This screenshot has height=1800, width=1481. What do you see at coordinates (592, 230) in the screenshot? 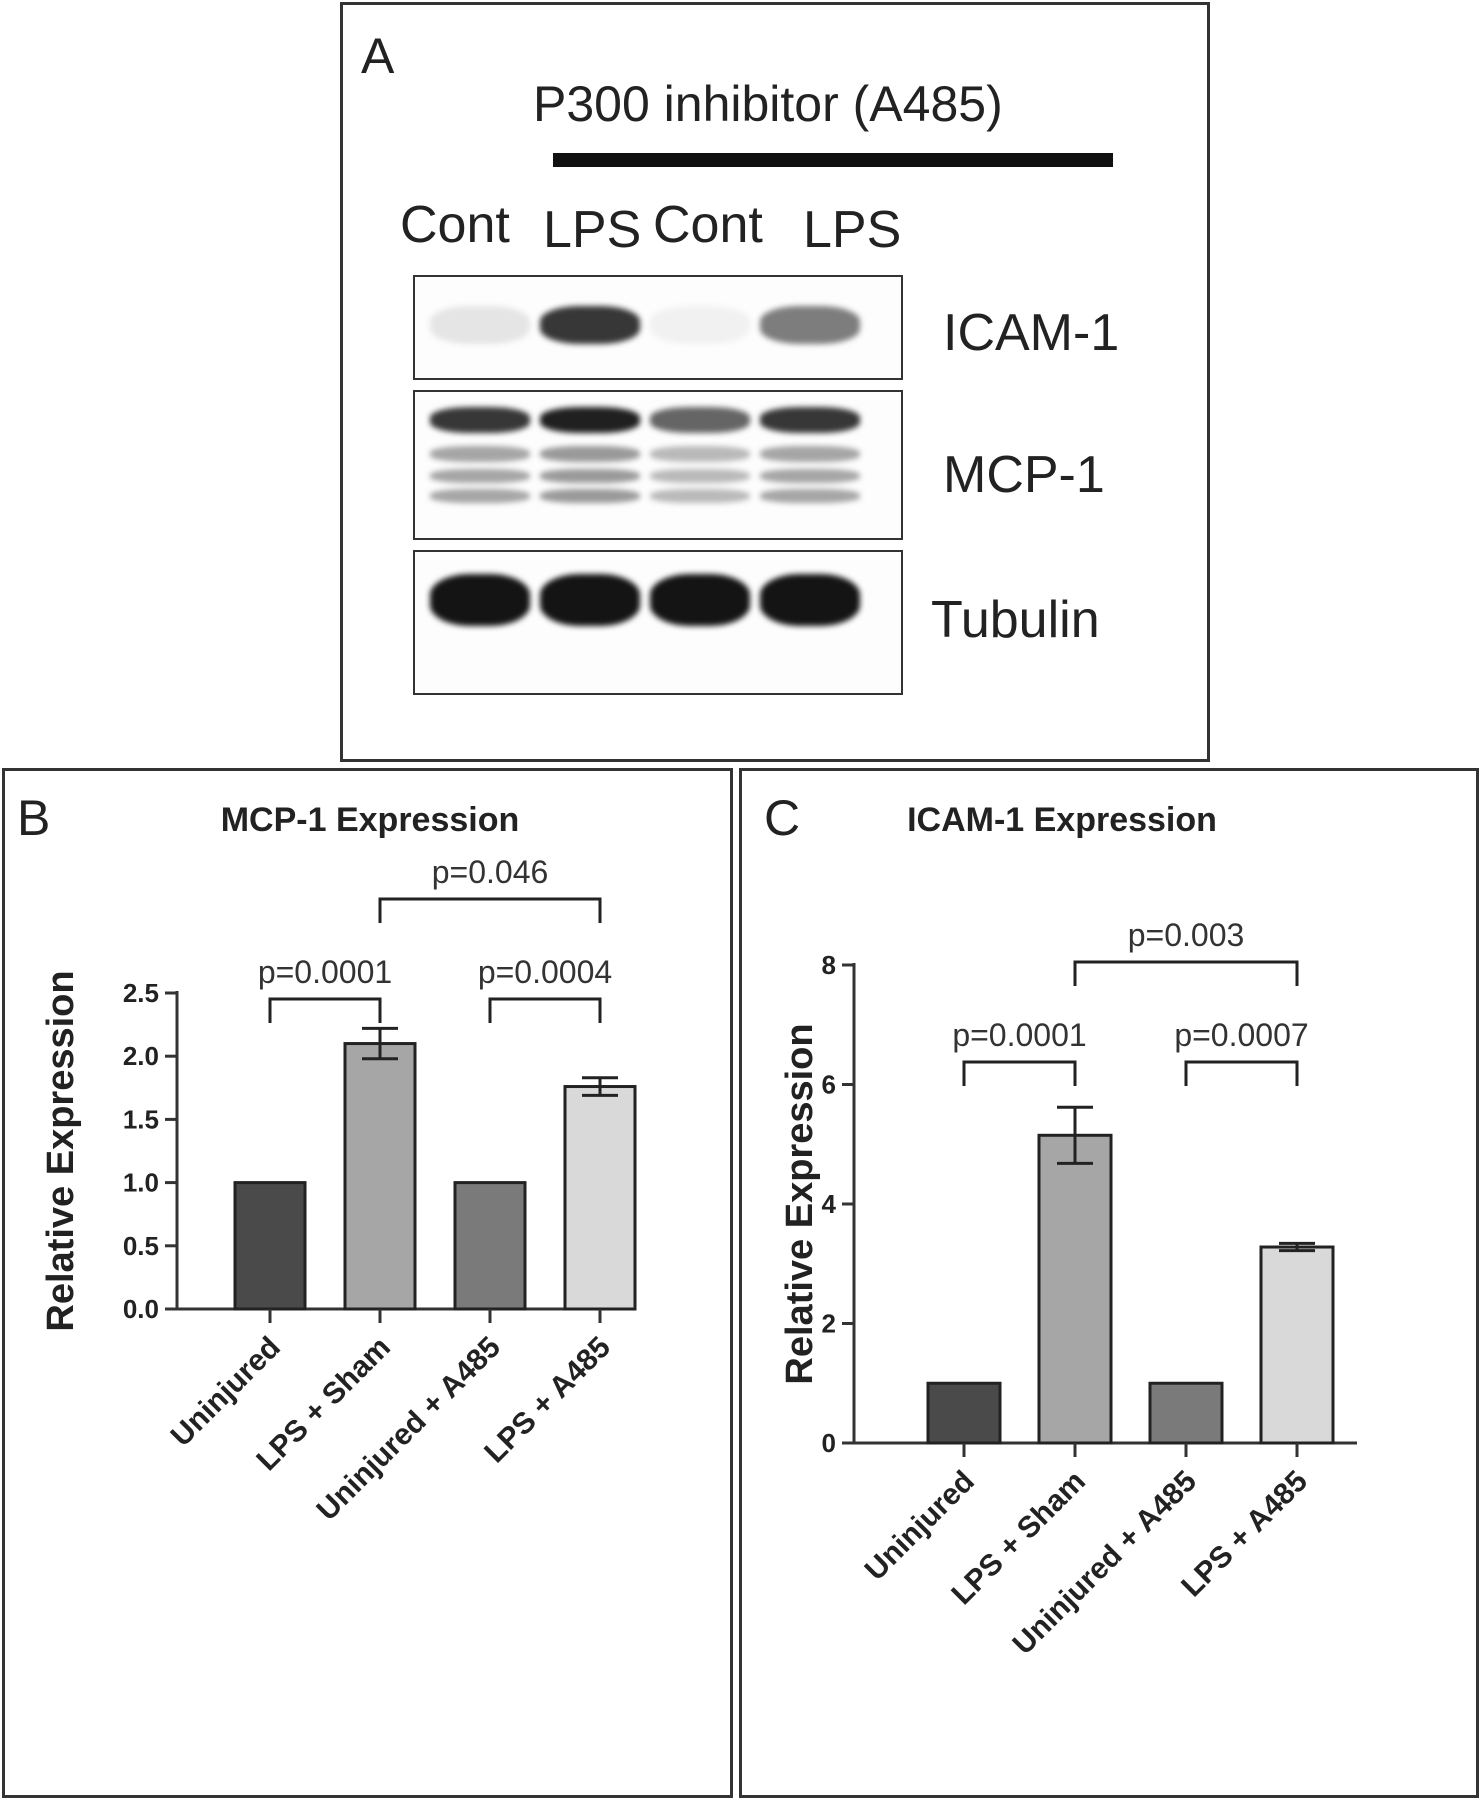
I see `lane-label-2: LPS` at bounding box center [592, 230].